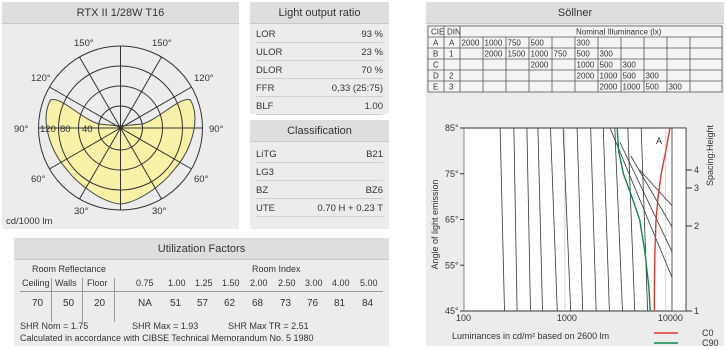 The image size is (726, 349). I want to click on din-header: DIN, so click(454, 32).